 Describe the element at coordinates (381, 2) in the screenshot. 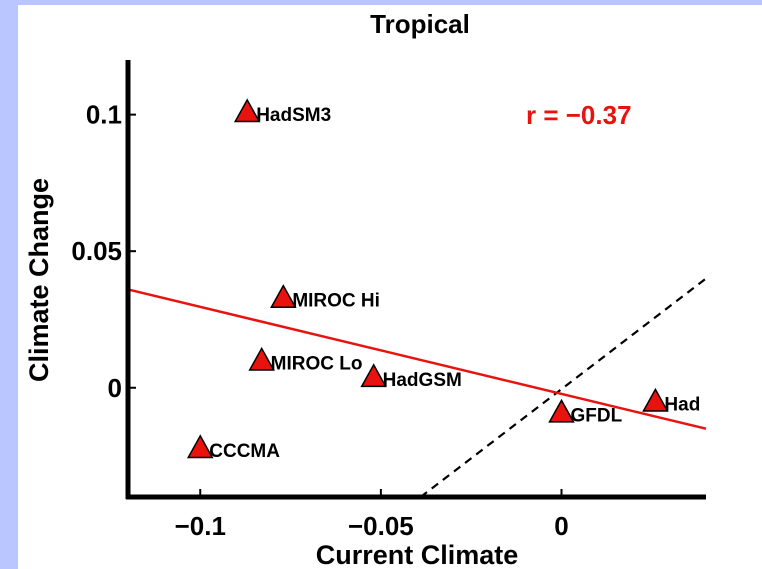

I see `top-frame-band` at that location.